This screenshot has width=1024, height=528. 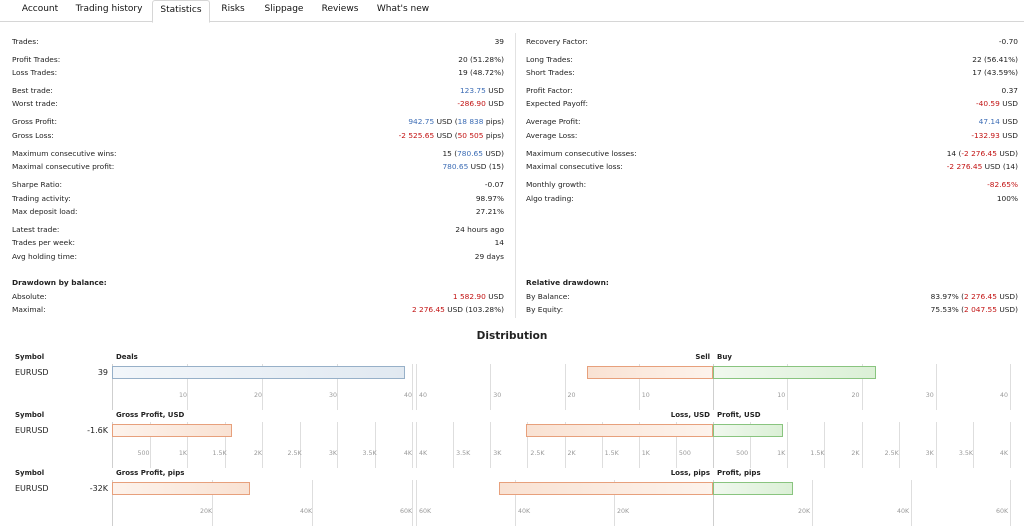 What do you see at coordinates (455, 166) in the screenshot?
I see `stat-value-part: 780.65` at bounding box center [455, 166].